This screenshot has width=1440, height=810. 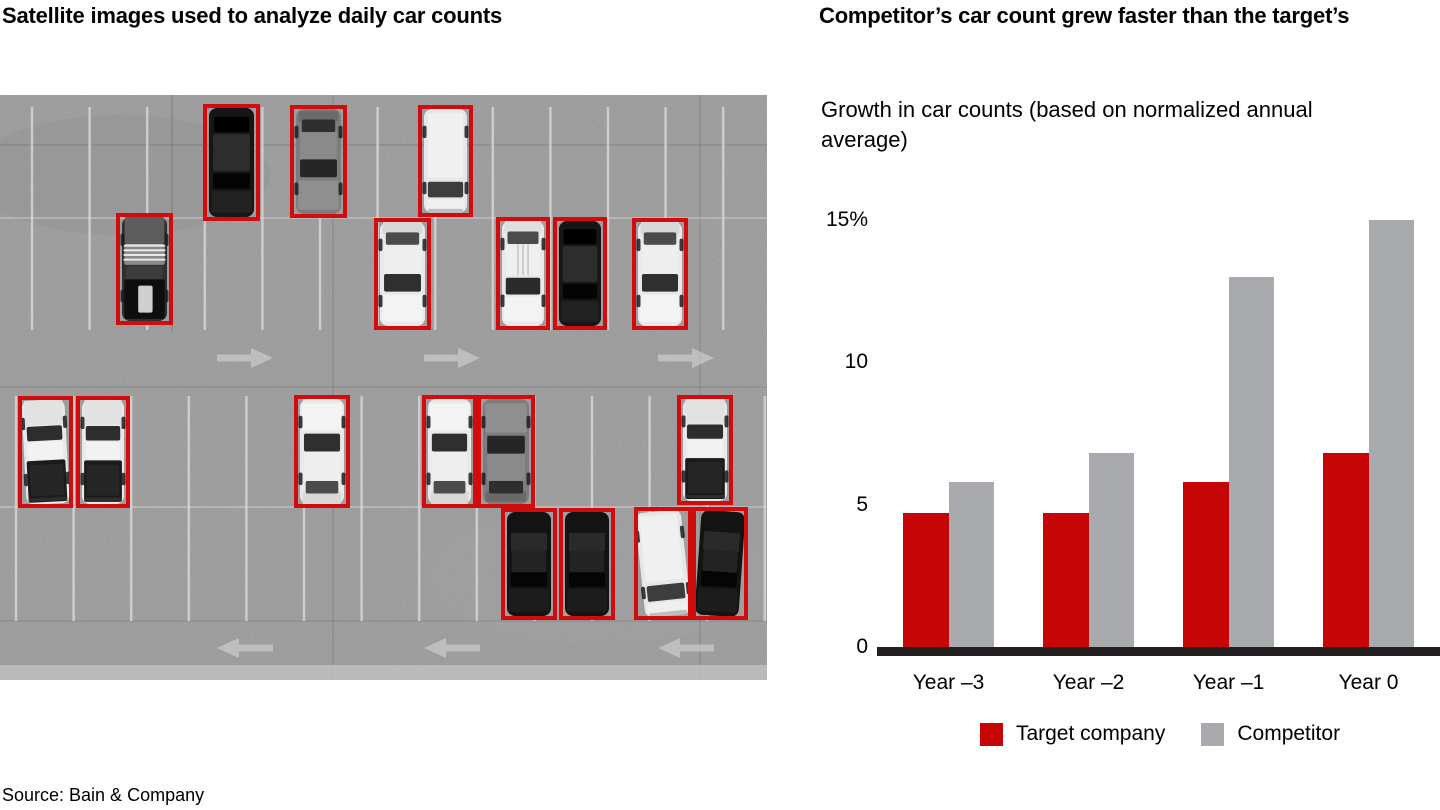 I want to click on x-axis-label: Year 0, so click(x=1368, y=682).